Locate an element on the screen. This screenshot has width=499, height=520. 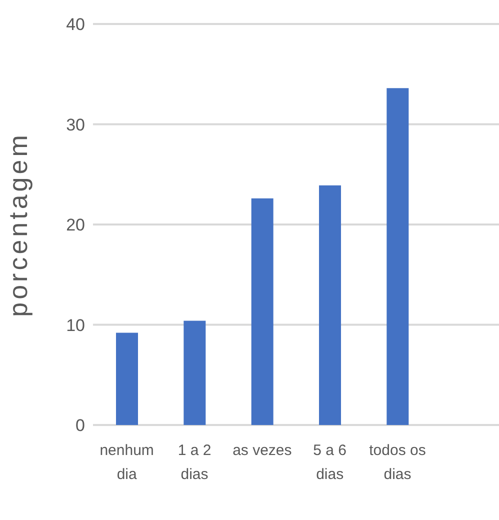
x-tick-label: todos os dias is located at coordinates (397, 462).